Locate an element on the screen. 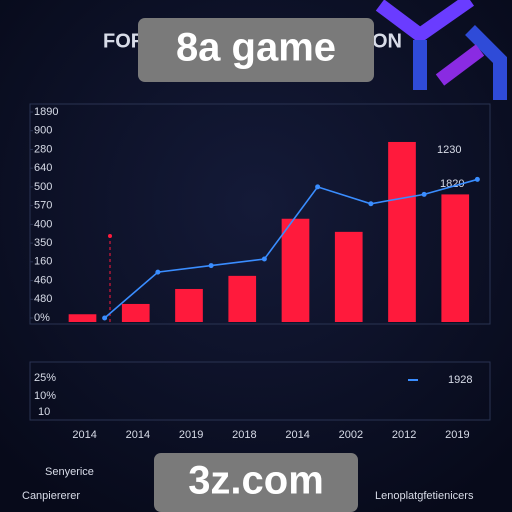  x-tick-label: 2018 is located at coordinates (244, 435).